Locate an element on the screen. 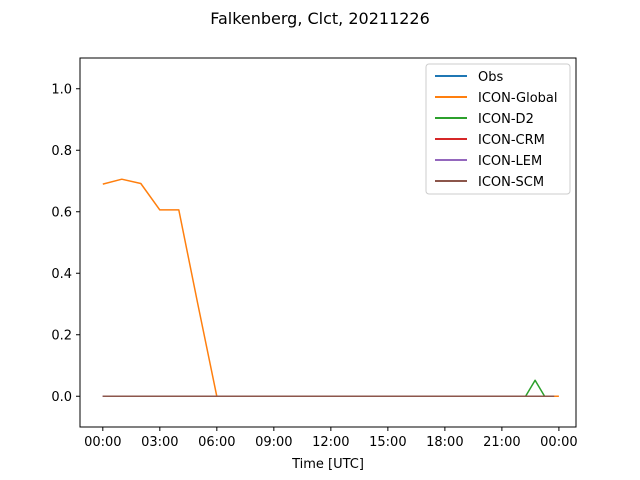 The height and width of the screenshot is (480, 640). legend-entry-label: ICON-Global is located at coordinates (518, 98).